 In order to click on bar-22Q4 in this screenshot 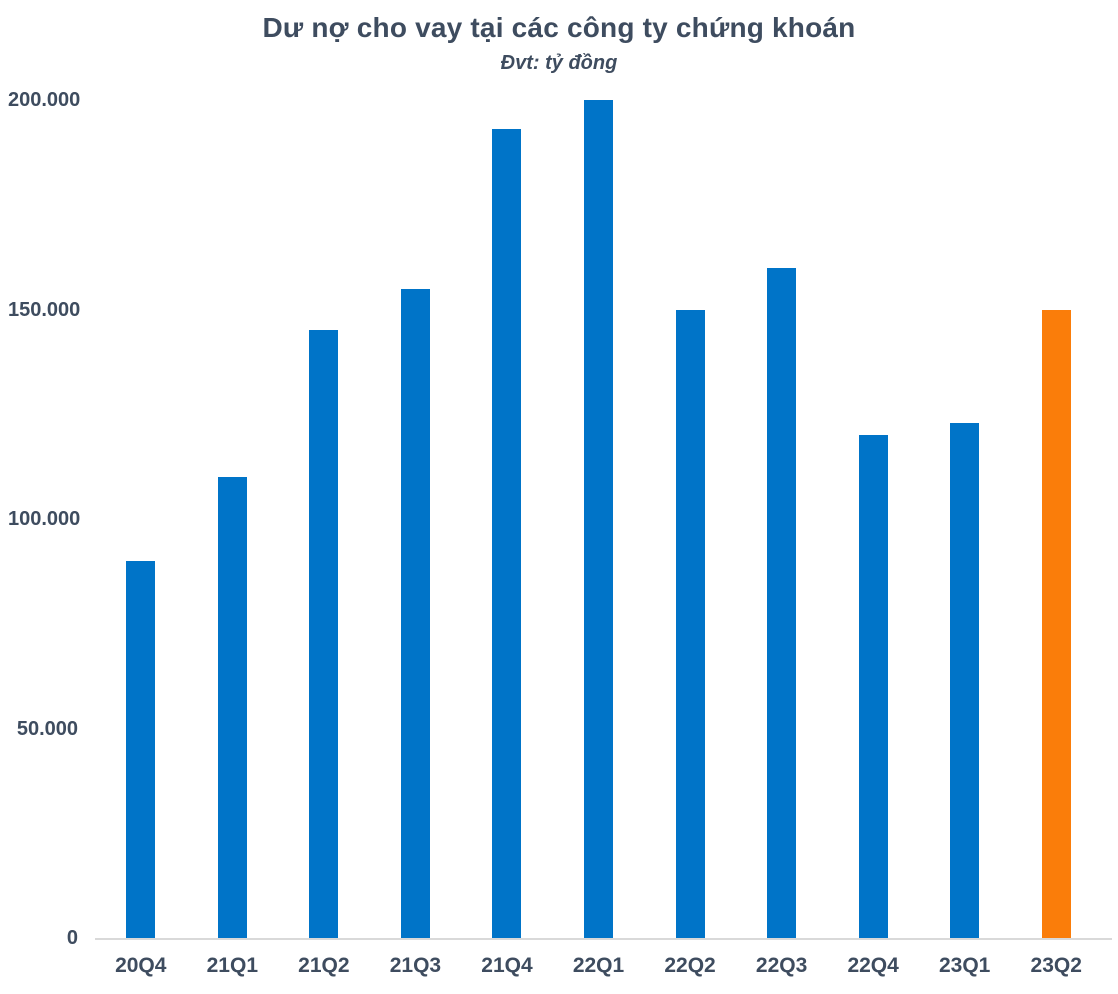, I will do `click(873, 686)`.